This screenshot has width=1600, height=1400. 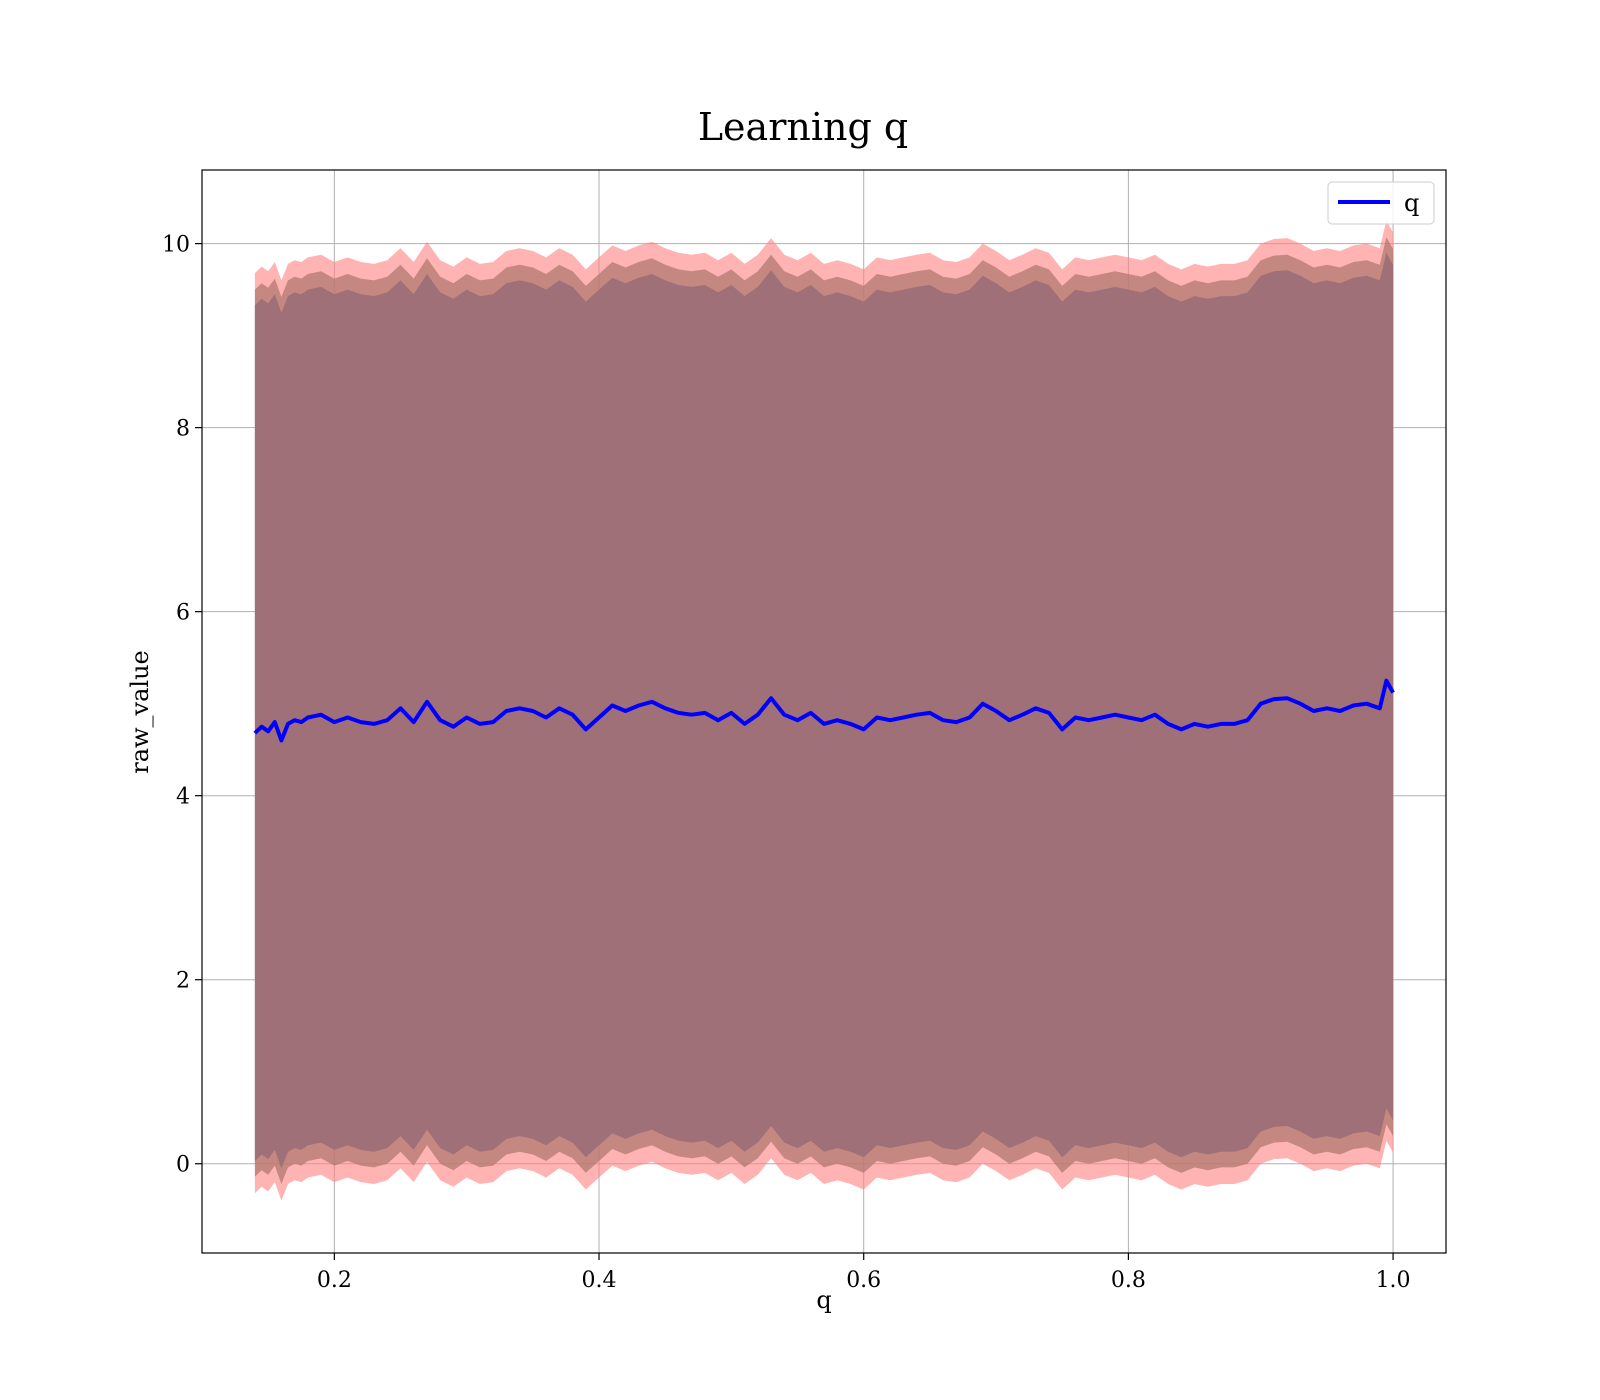 I want to click on x-tick-label-1: 0.4, so click(x=599, y=1280).